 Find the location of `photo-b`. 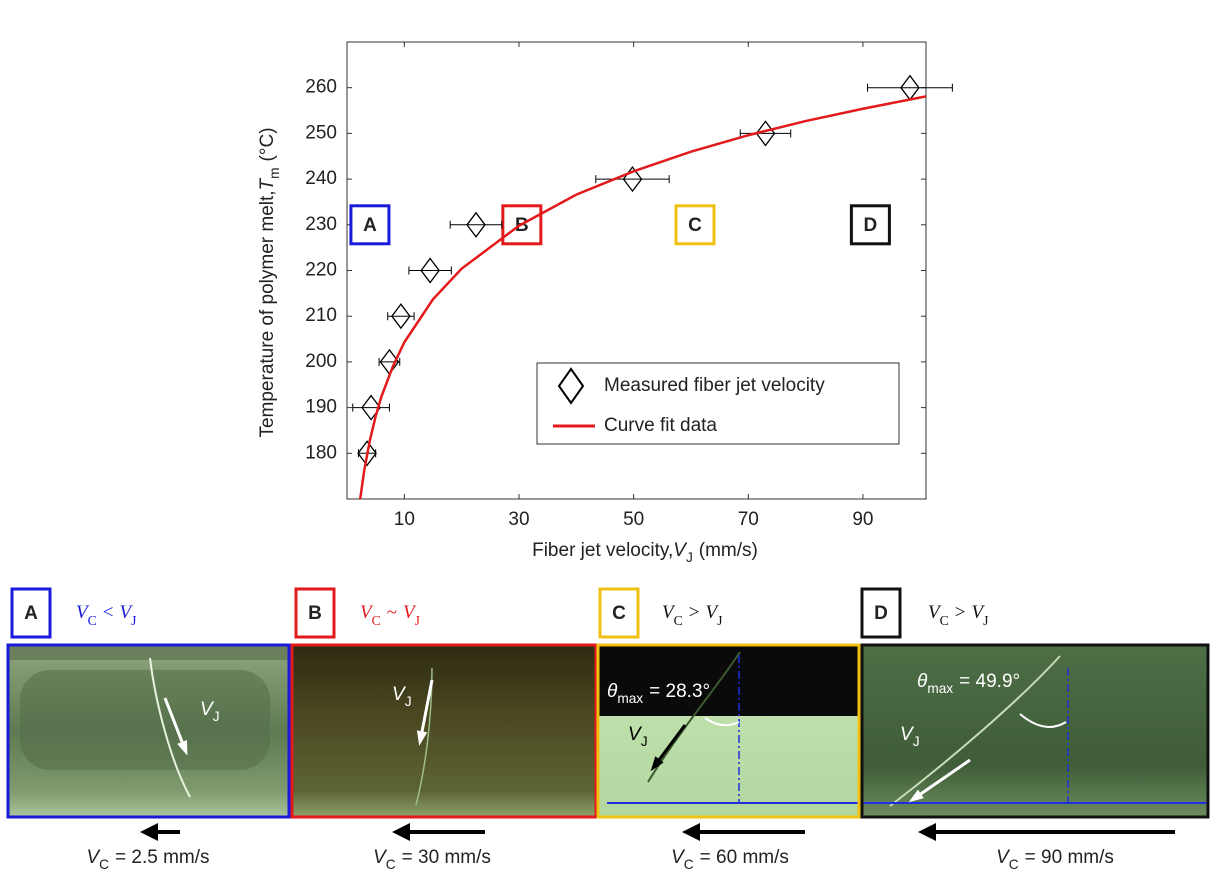

photo-b is located at coordinates (444, 731).